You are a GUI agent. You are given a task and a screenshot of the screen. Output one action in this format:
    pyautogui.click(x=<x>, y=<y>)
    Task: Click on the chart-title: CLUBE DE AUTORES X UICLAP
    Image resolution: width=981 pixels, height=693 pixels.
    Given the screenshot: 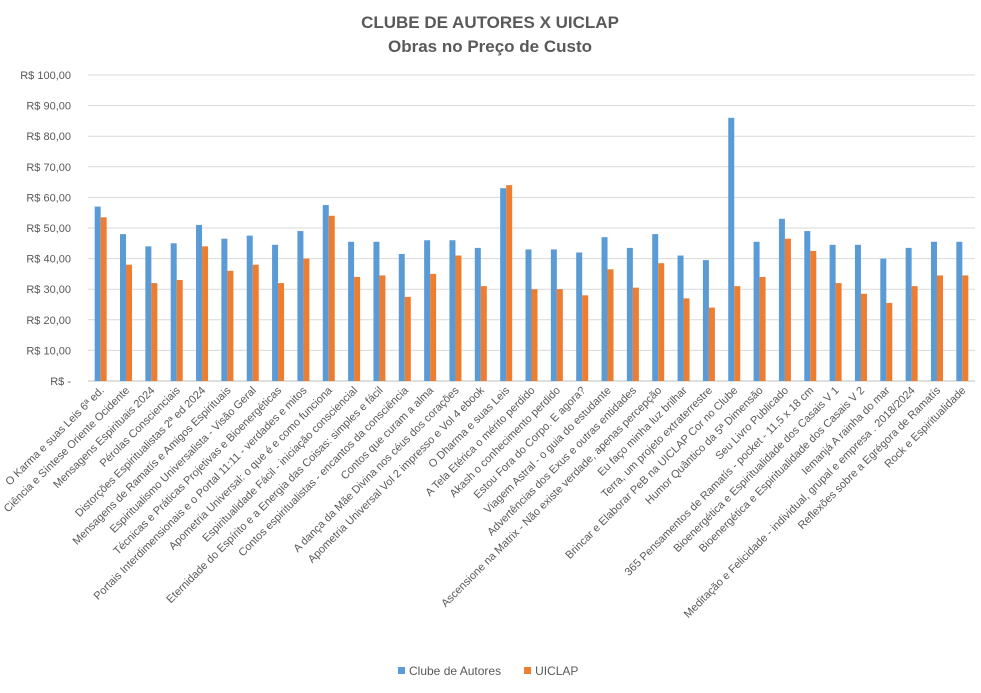 What is the action you would take?
    pyautogui.click(x=490, y=22)
    